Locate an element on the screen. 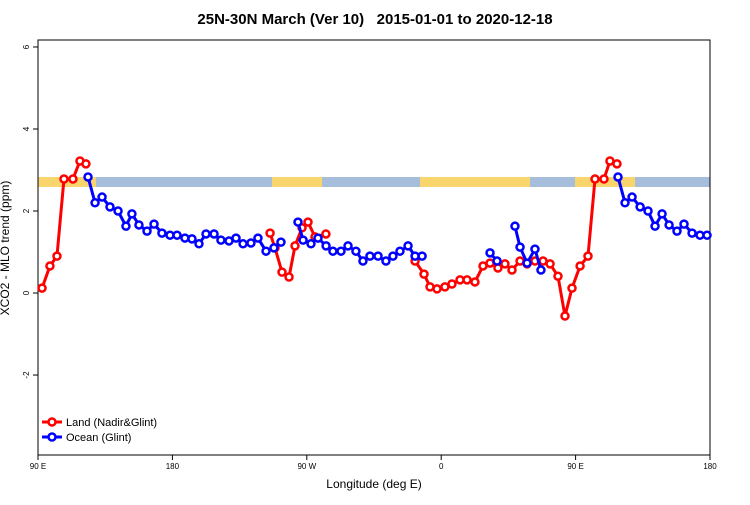 This screenshot has width=750, height=505. y-tick-label: 0 is located at coordinates (26, 292).